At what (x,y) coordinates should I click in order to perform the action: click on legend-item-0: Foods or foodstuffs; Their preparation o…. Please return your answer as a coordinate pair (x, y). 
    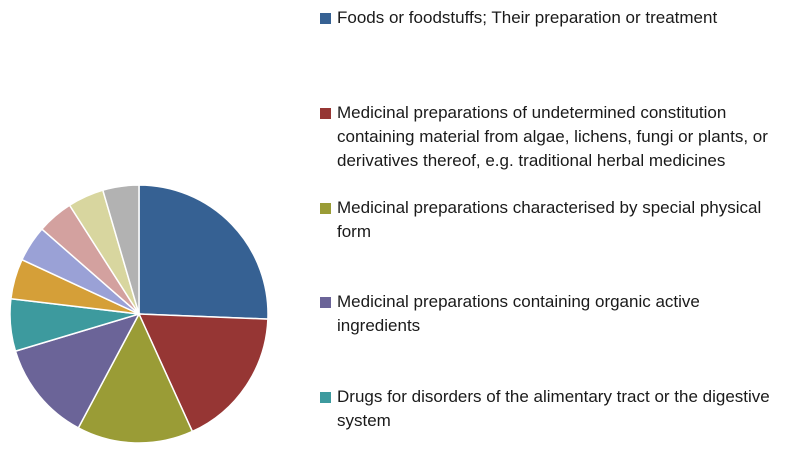
    Looking at the image, I should click on (552, 18).